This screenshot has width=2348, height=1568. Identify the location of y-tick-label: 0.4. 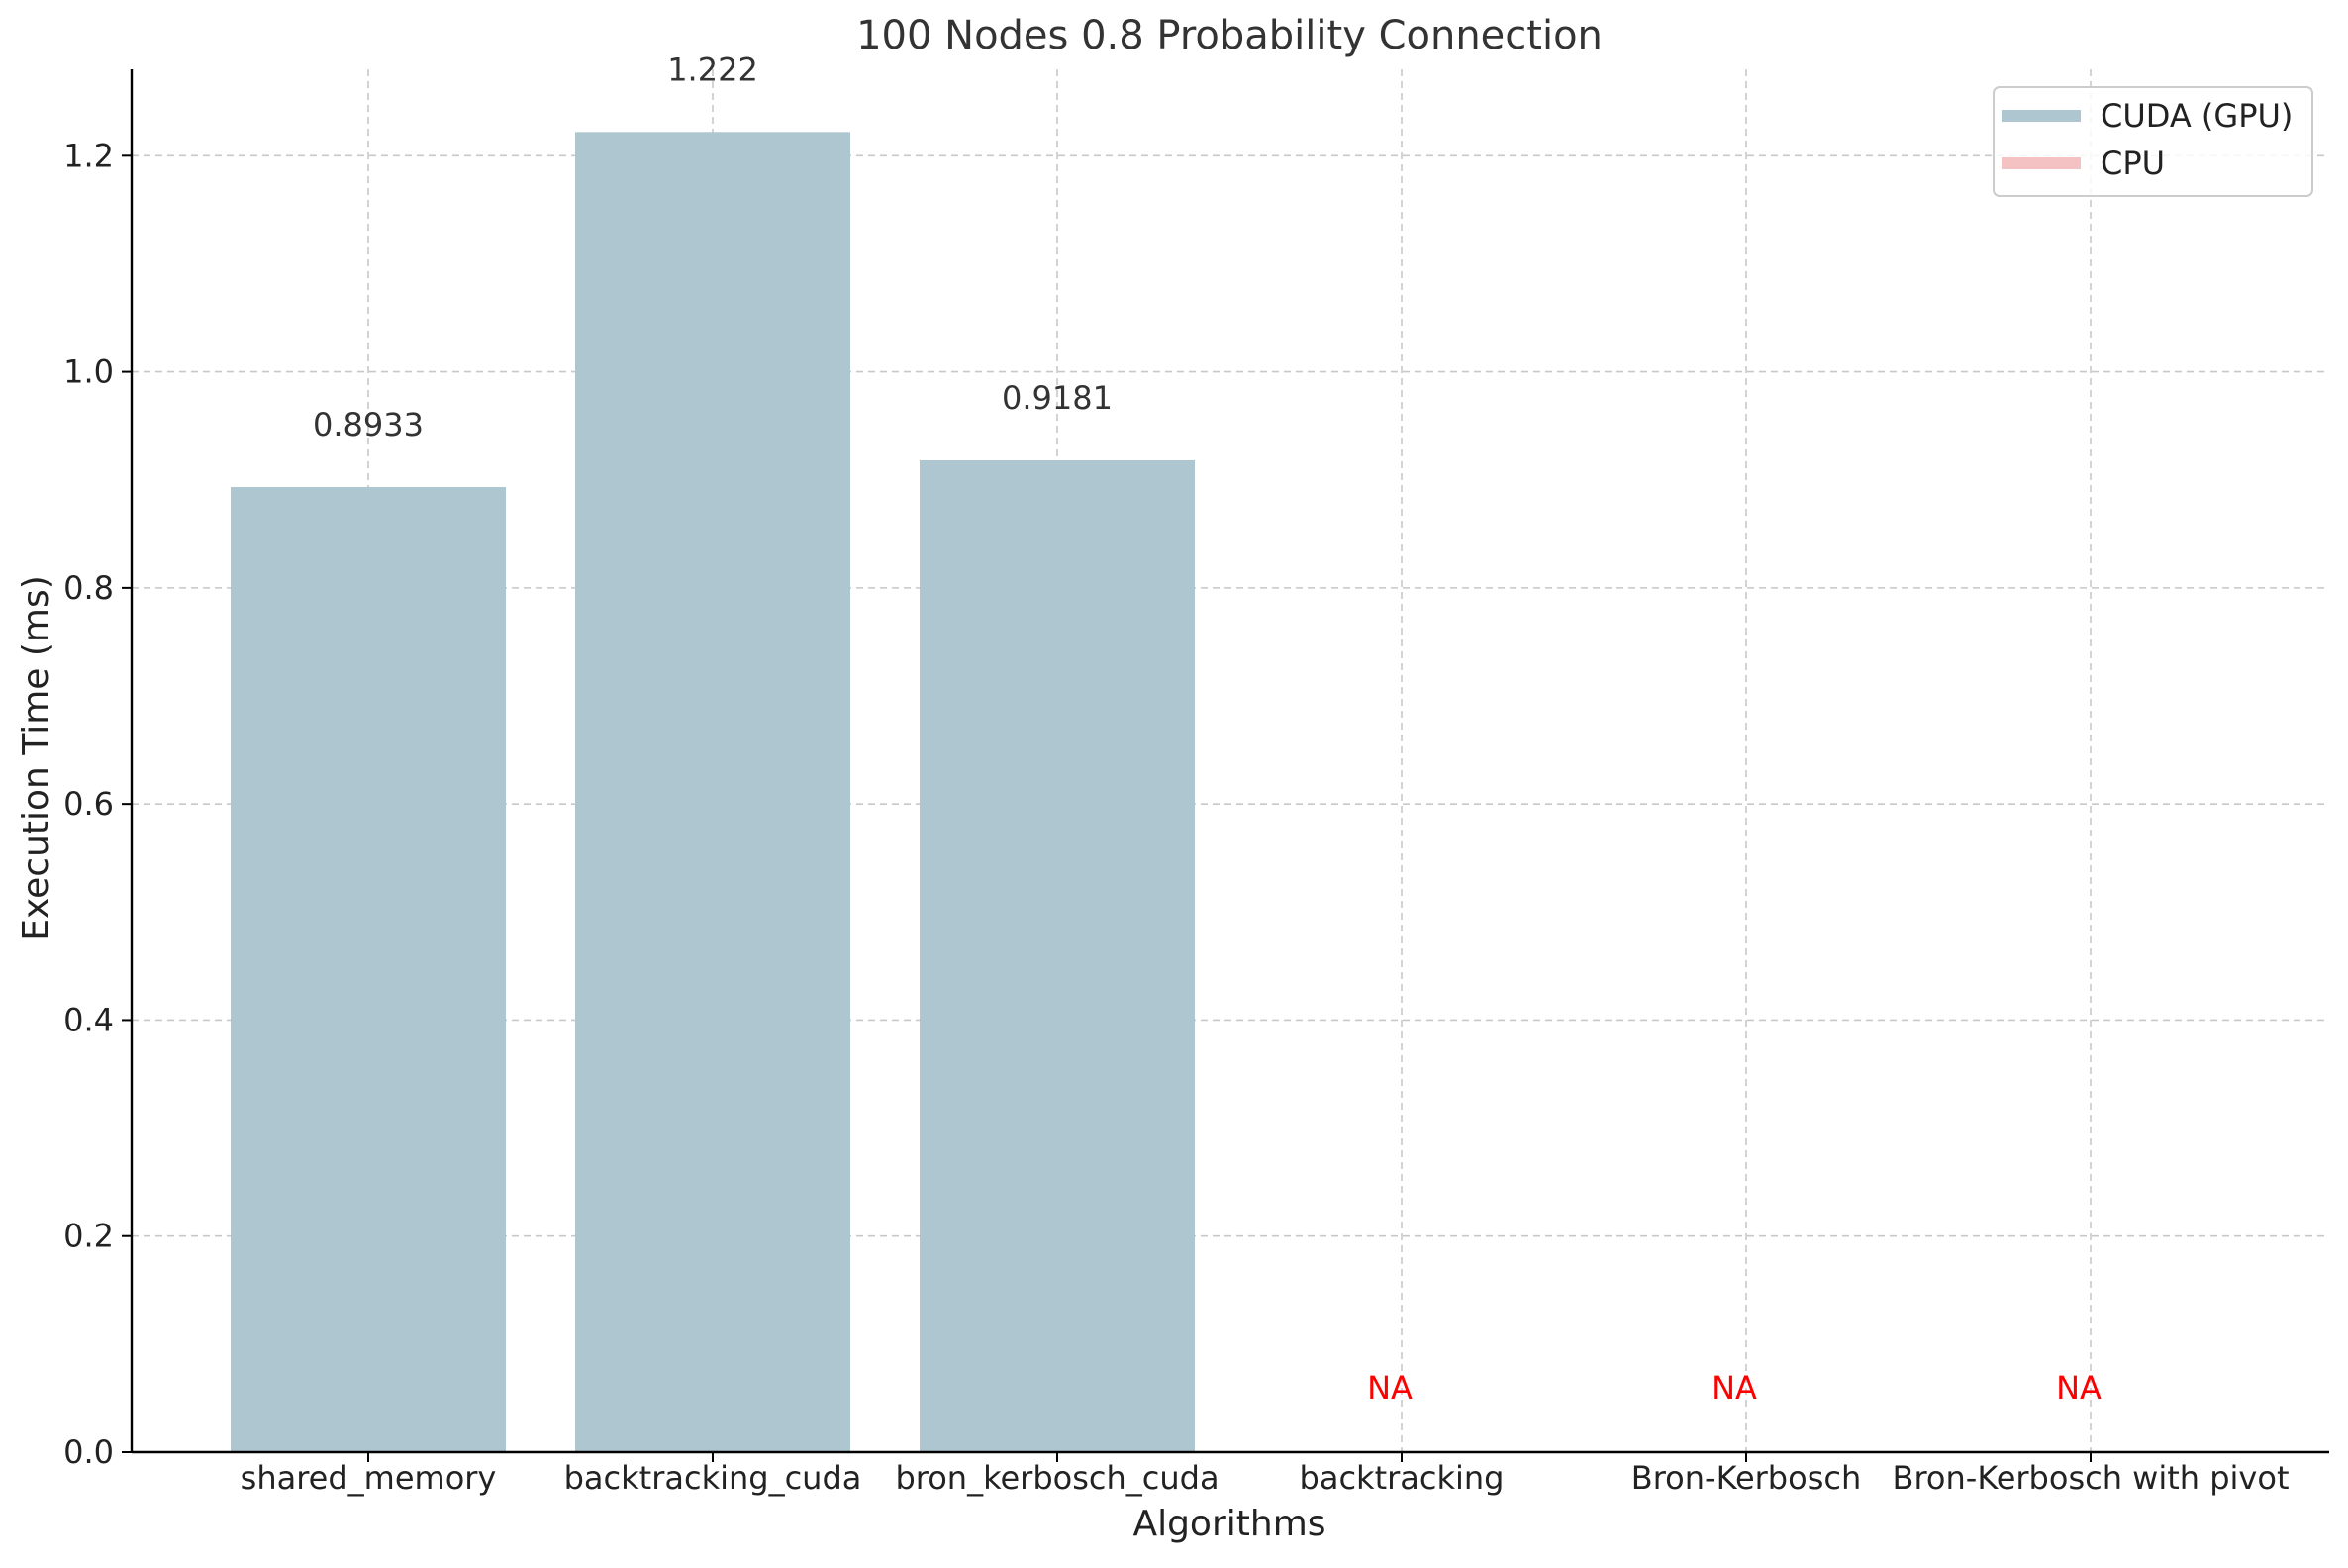
(88, 1019).